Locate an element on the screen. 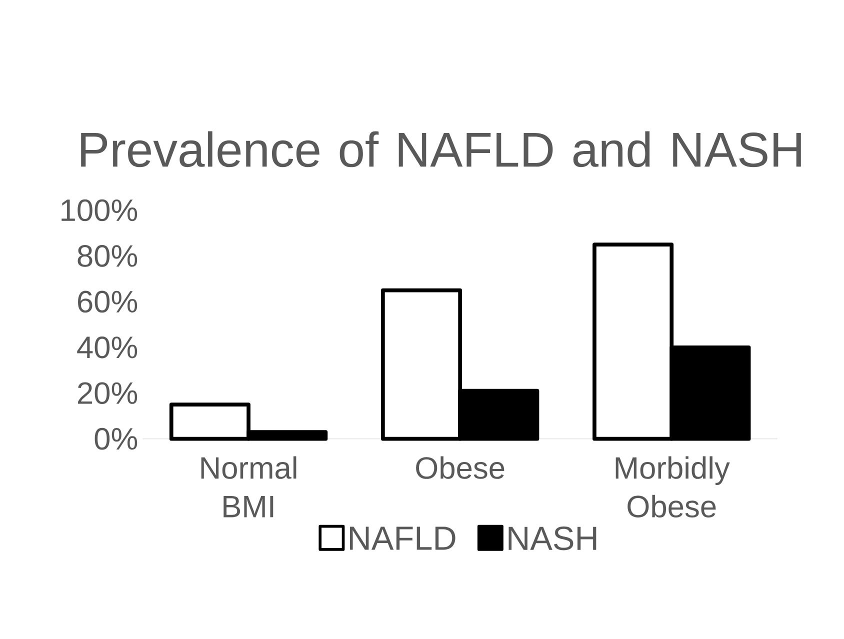 This screenshot has width=844, height=639. x-tick-label: Obese is located at coordinates (460, 467).